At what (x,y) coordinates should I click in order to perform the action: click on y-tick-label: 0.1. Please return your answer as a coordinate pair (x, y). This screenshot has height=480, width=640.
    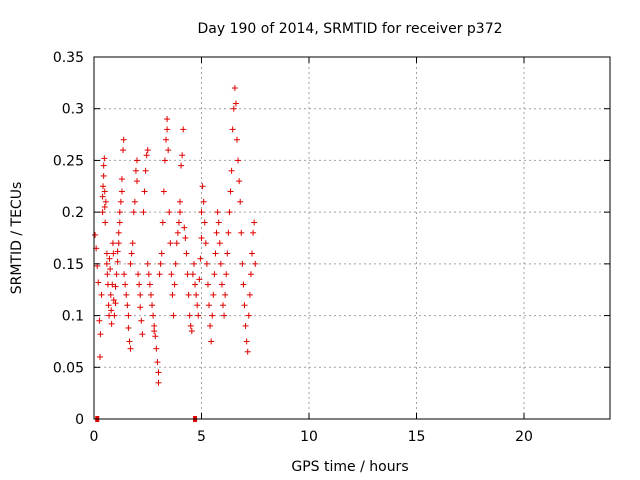
    Looking at the image, I should click on (73, 317).